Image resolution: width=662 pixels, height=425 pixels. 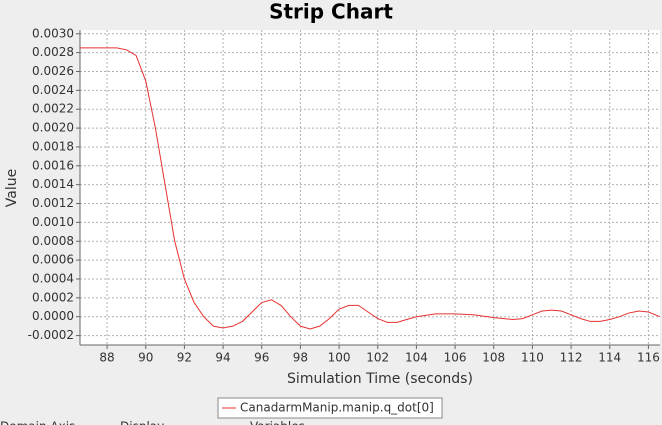 What do you see at coordinates (53, 109) in the screenshot?
I see `y-tick-label: 0.0022` at bounding box center [53, 109].